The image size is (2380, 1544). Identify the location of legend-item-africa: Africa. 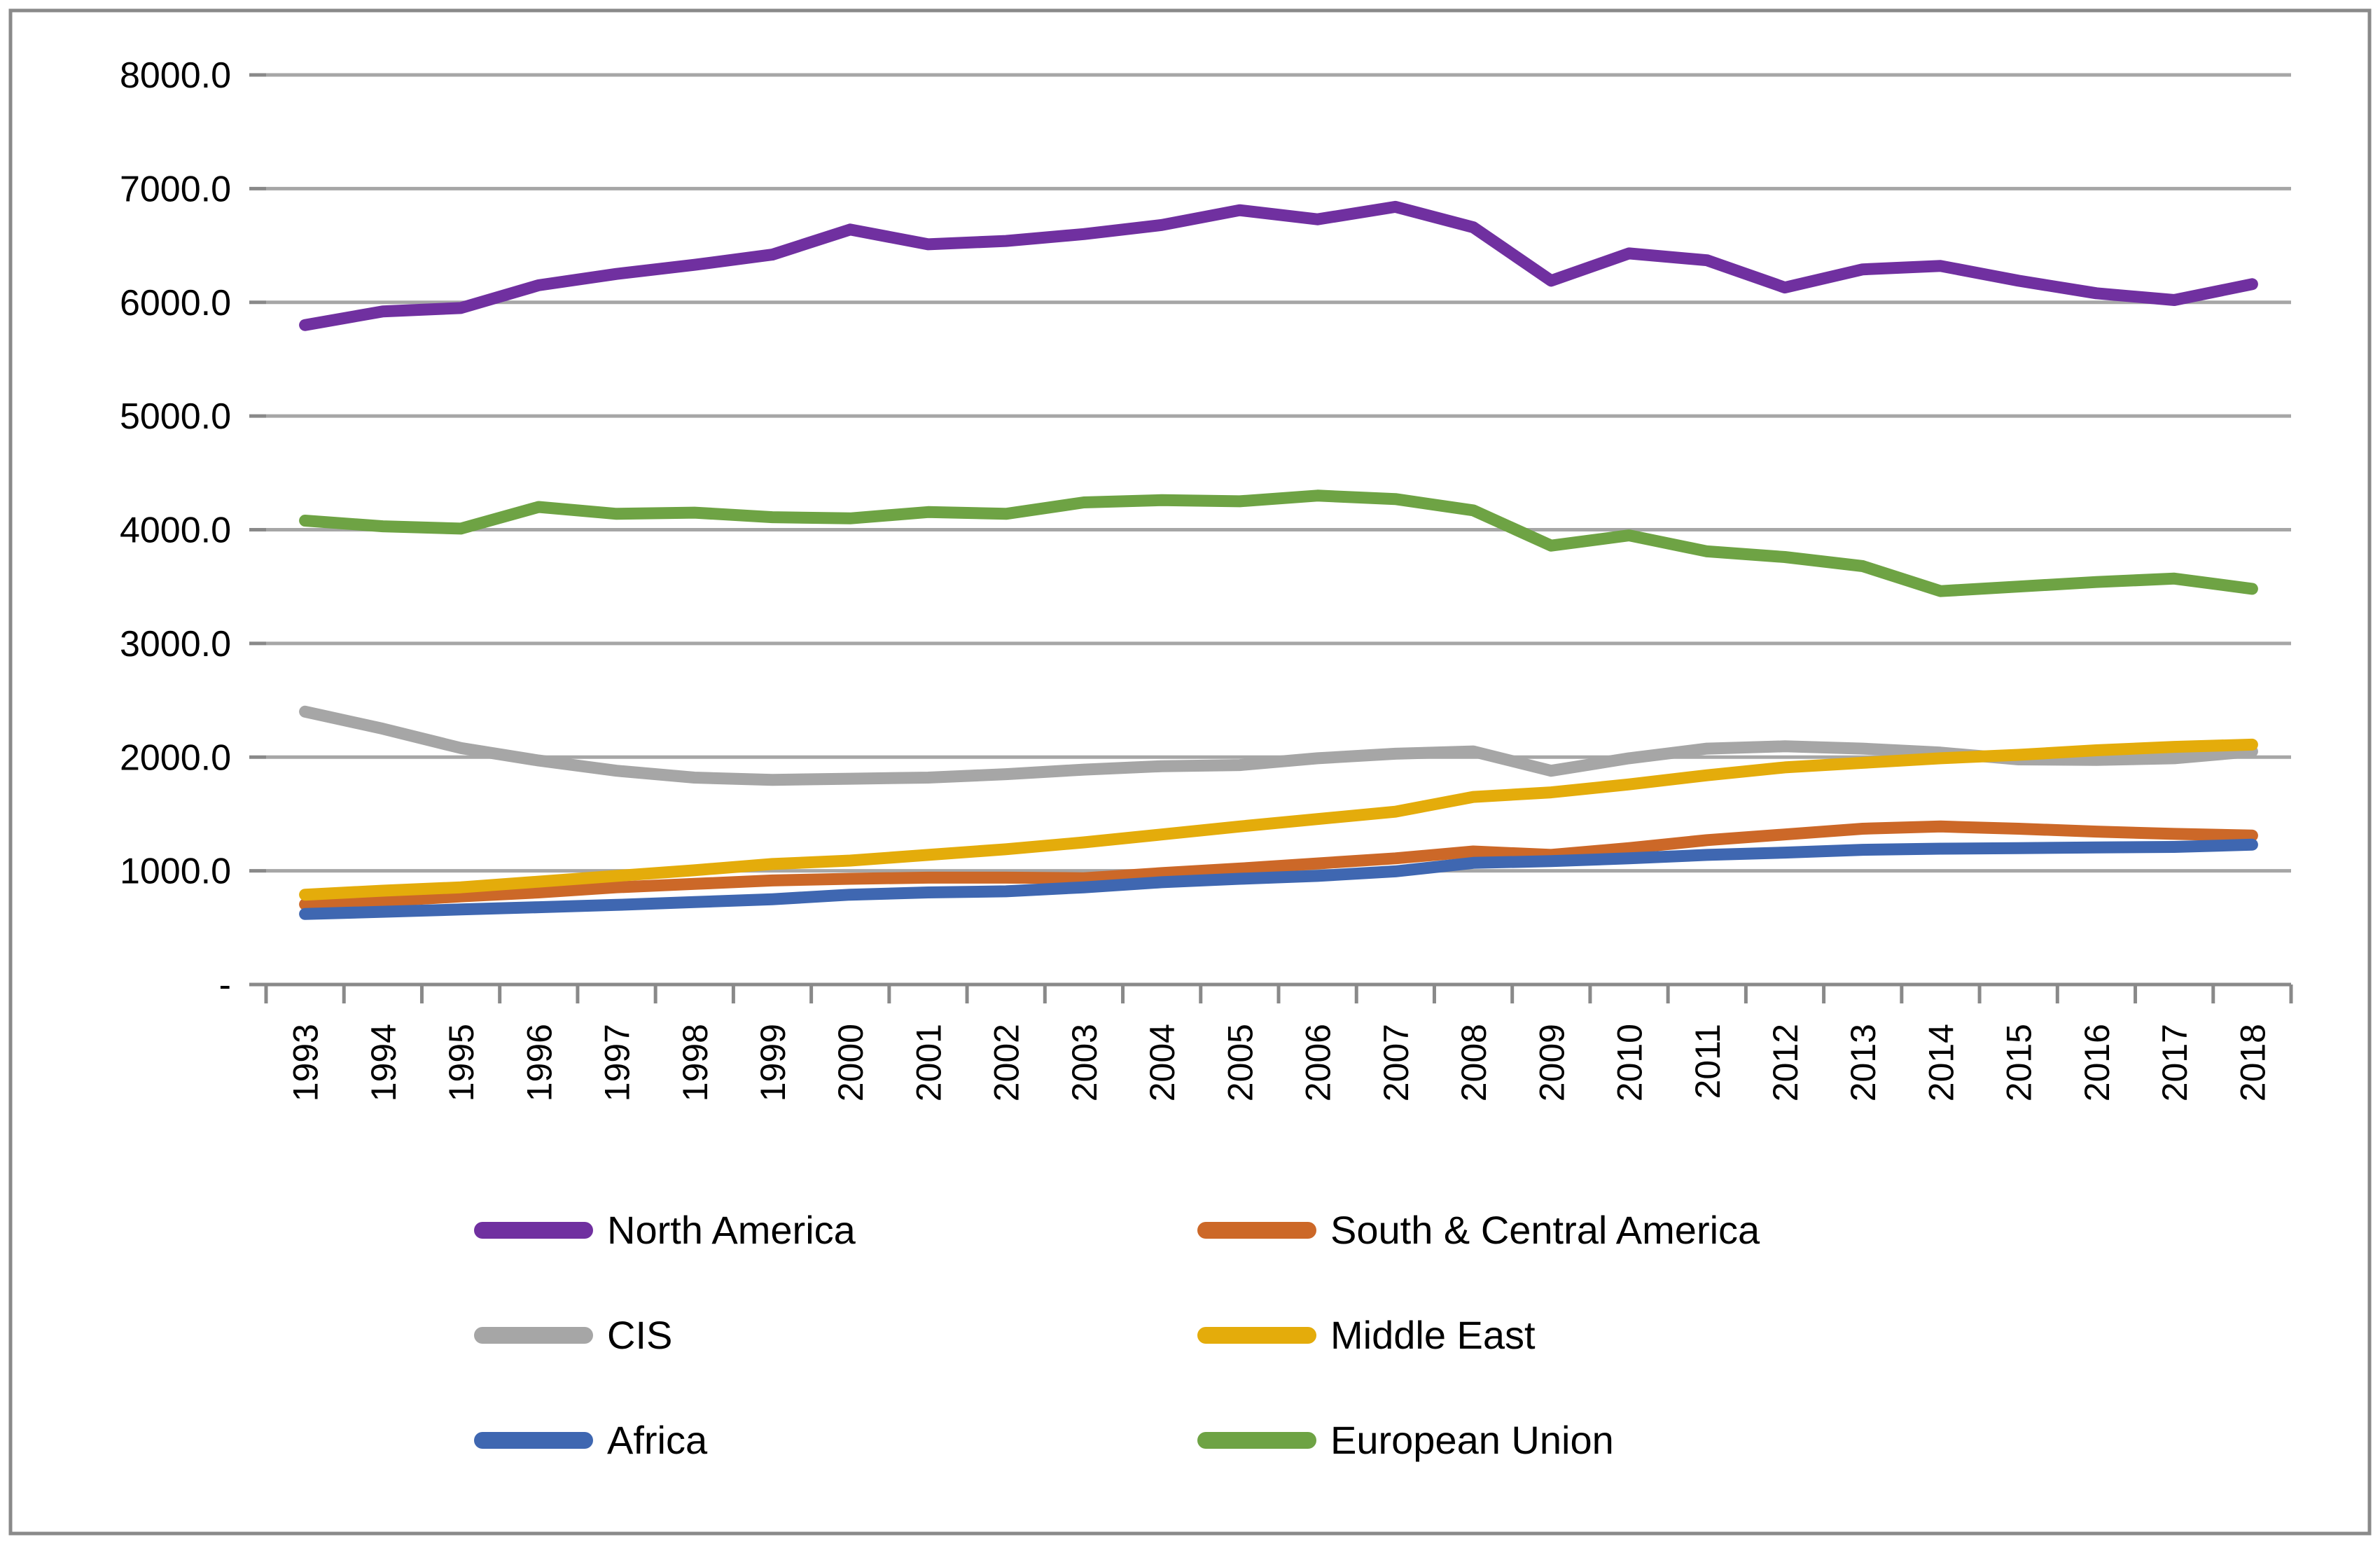
(591, 1440).